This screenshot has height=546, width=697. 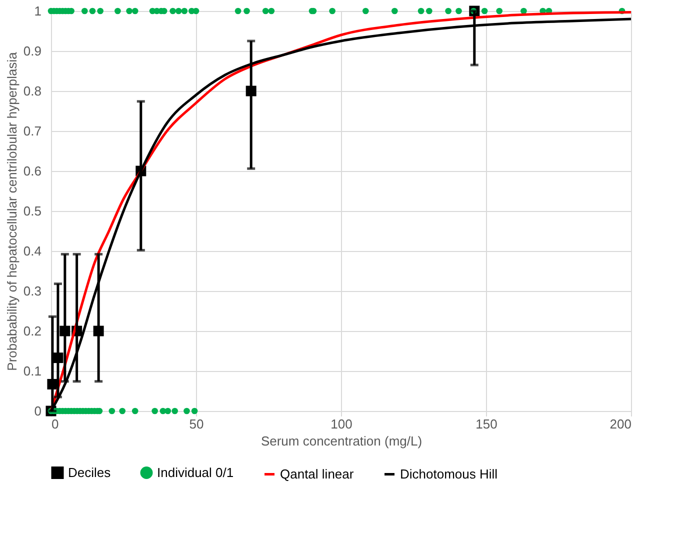 I want to click on legend-label: Deciles, so click(x=90, y=472).